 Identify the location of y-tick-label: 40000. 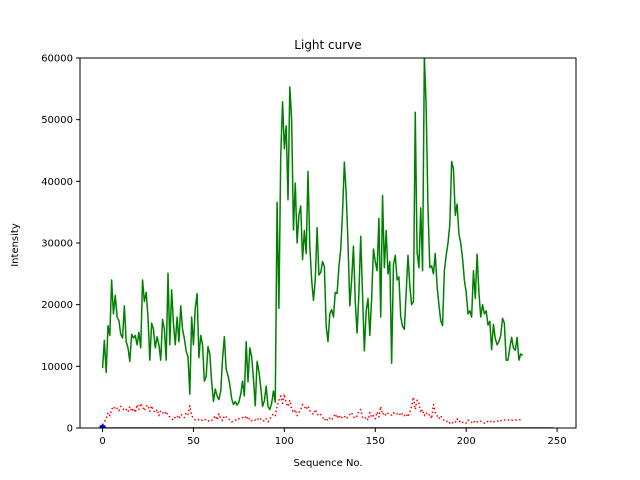
(57, 182).